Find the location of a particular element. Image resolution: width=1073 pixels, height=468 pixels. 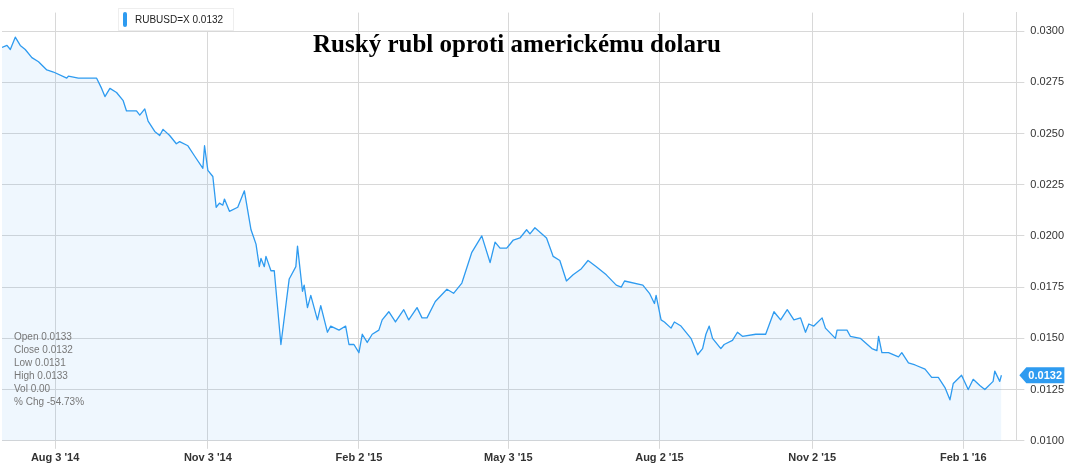

x-tick-label: Aug 3 '14 is located at coordinates (55, 457).